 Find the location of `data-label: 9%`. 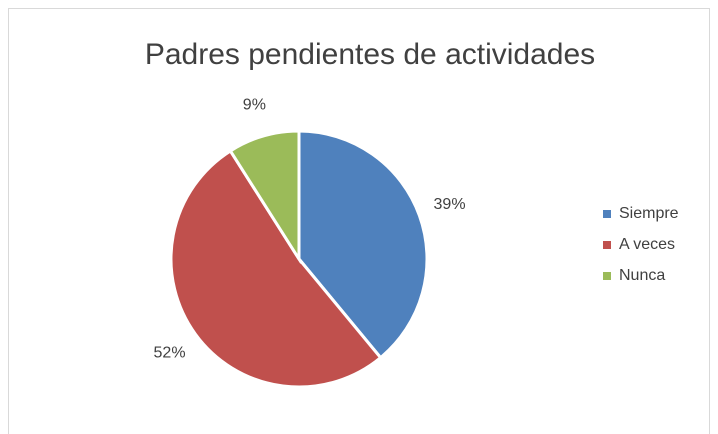

data-label: 9% is located at coordinates (254, 105).